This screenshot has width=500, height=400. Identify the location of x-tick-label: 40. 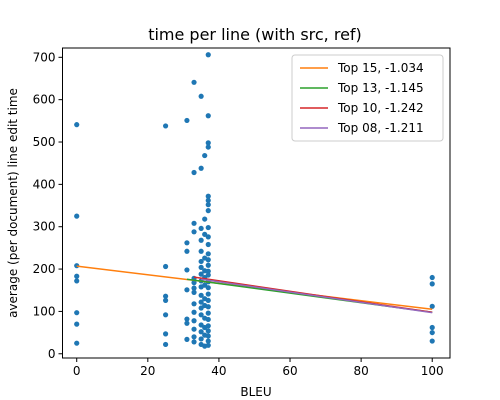
(218, 371).